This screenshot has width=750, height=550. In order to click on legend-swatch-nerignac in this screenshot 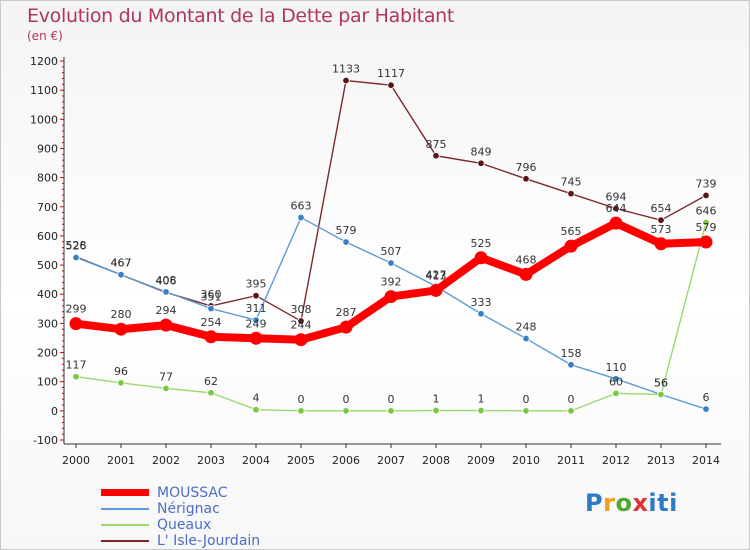, I will do `click(125, 509)`.